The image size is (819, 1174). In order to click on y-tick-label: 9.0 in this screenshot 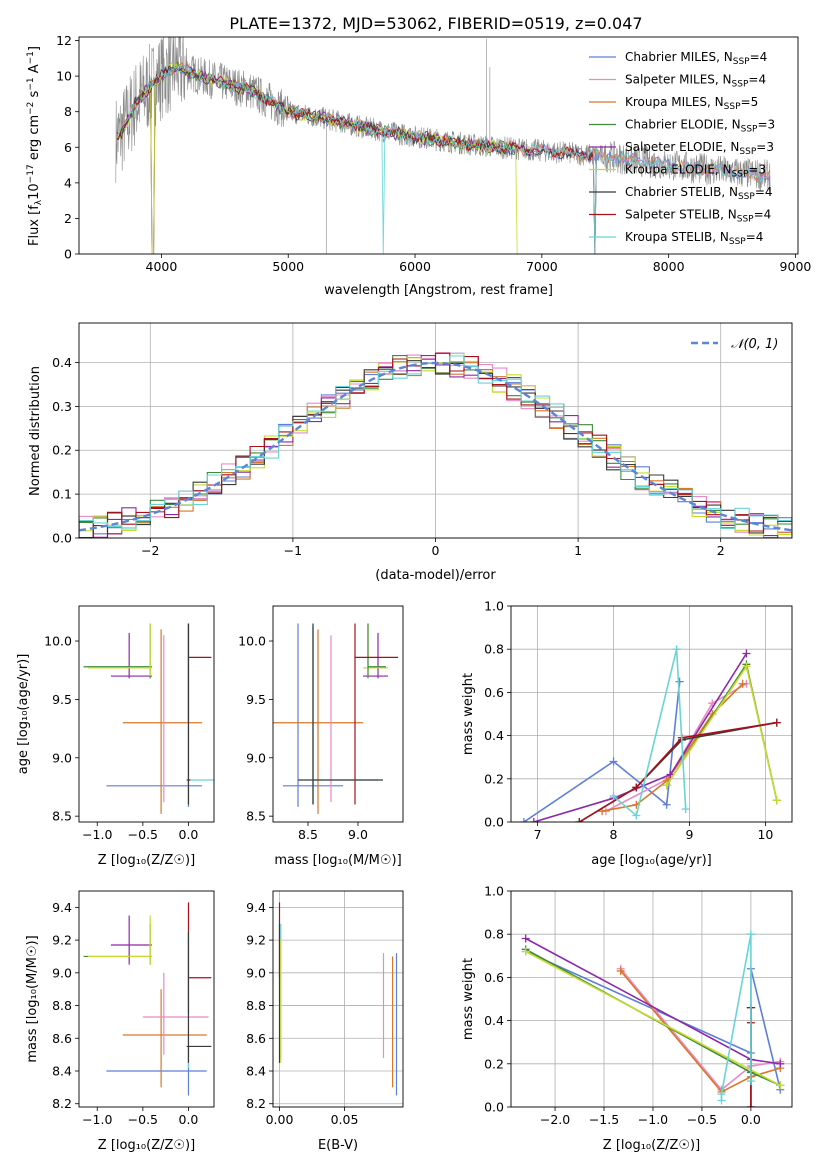, I will do `click(62, 757)`.